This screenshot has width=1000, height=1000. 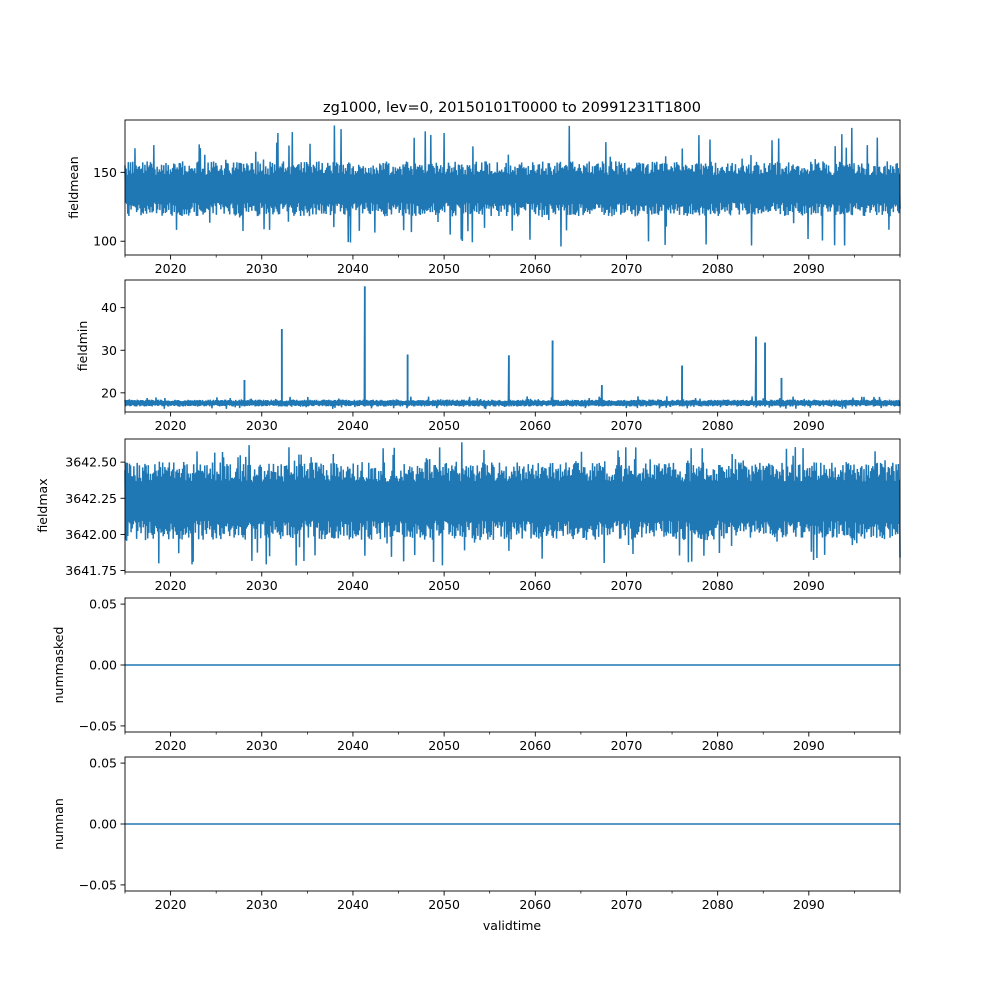 I want to click on series-line-fieldmin, so click(x=512, y=347).